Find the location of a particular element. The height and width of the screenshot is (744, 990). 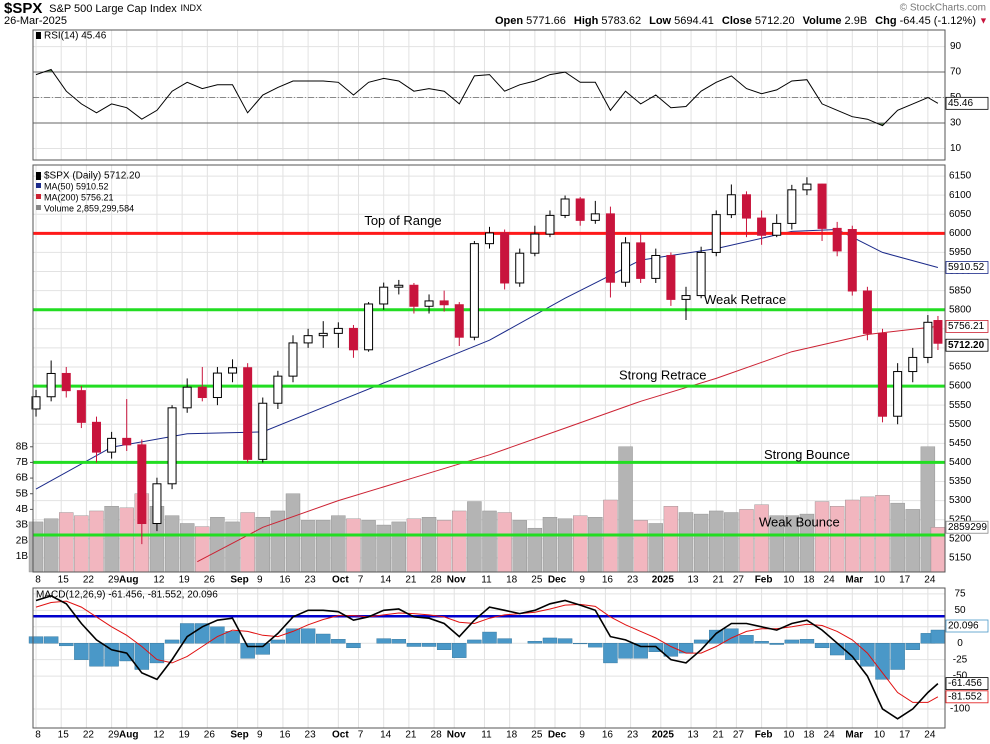

y-tick-label: 5350 is located at coordinates (960, 481).